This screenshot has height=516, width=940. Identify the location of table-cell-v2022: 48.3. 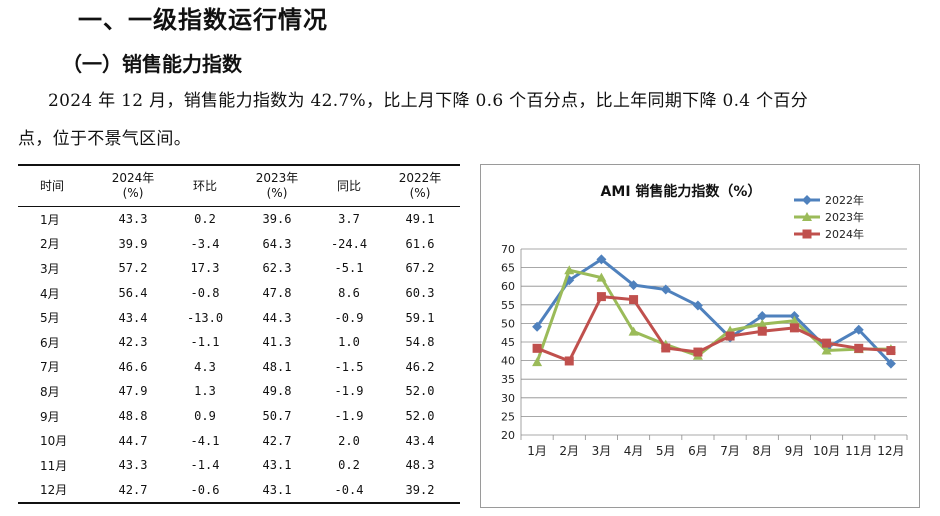
(420, 465).